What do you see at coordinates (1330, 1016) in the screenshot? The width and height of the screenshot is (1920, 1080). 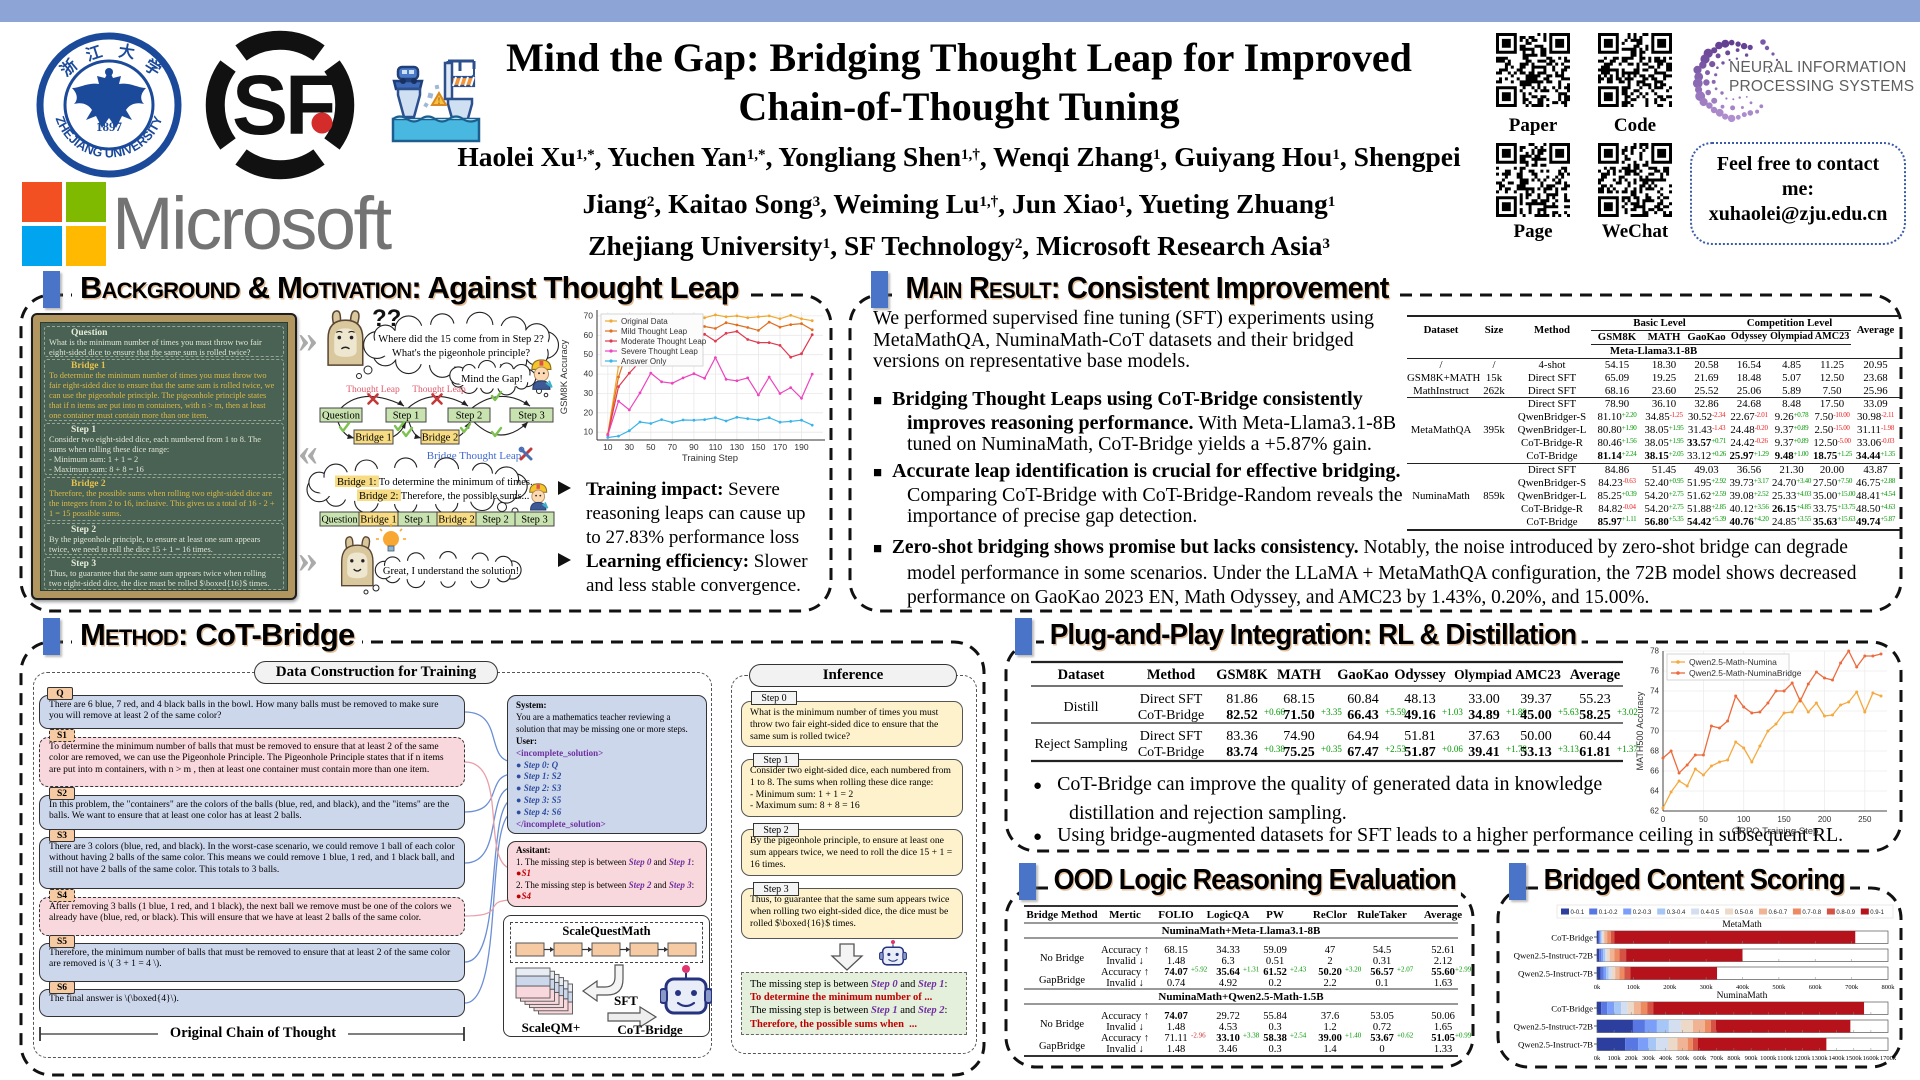 I see `svg-text: 37.6` at bounding box center [1330, 1016].